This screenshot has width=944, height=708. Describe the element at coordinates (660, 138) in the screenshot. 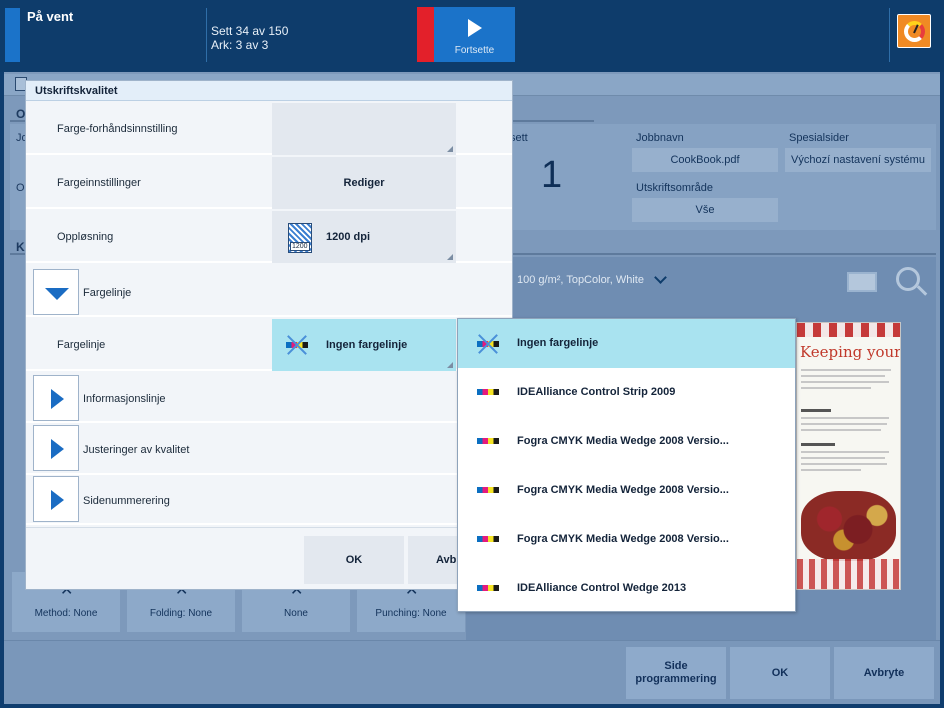

I see `jobname-label: Jobbnavn` at that location.